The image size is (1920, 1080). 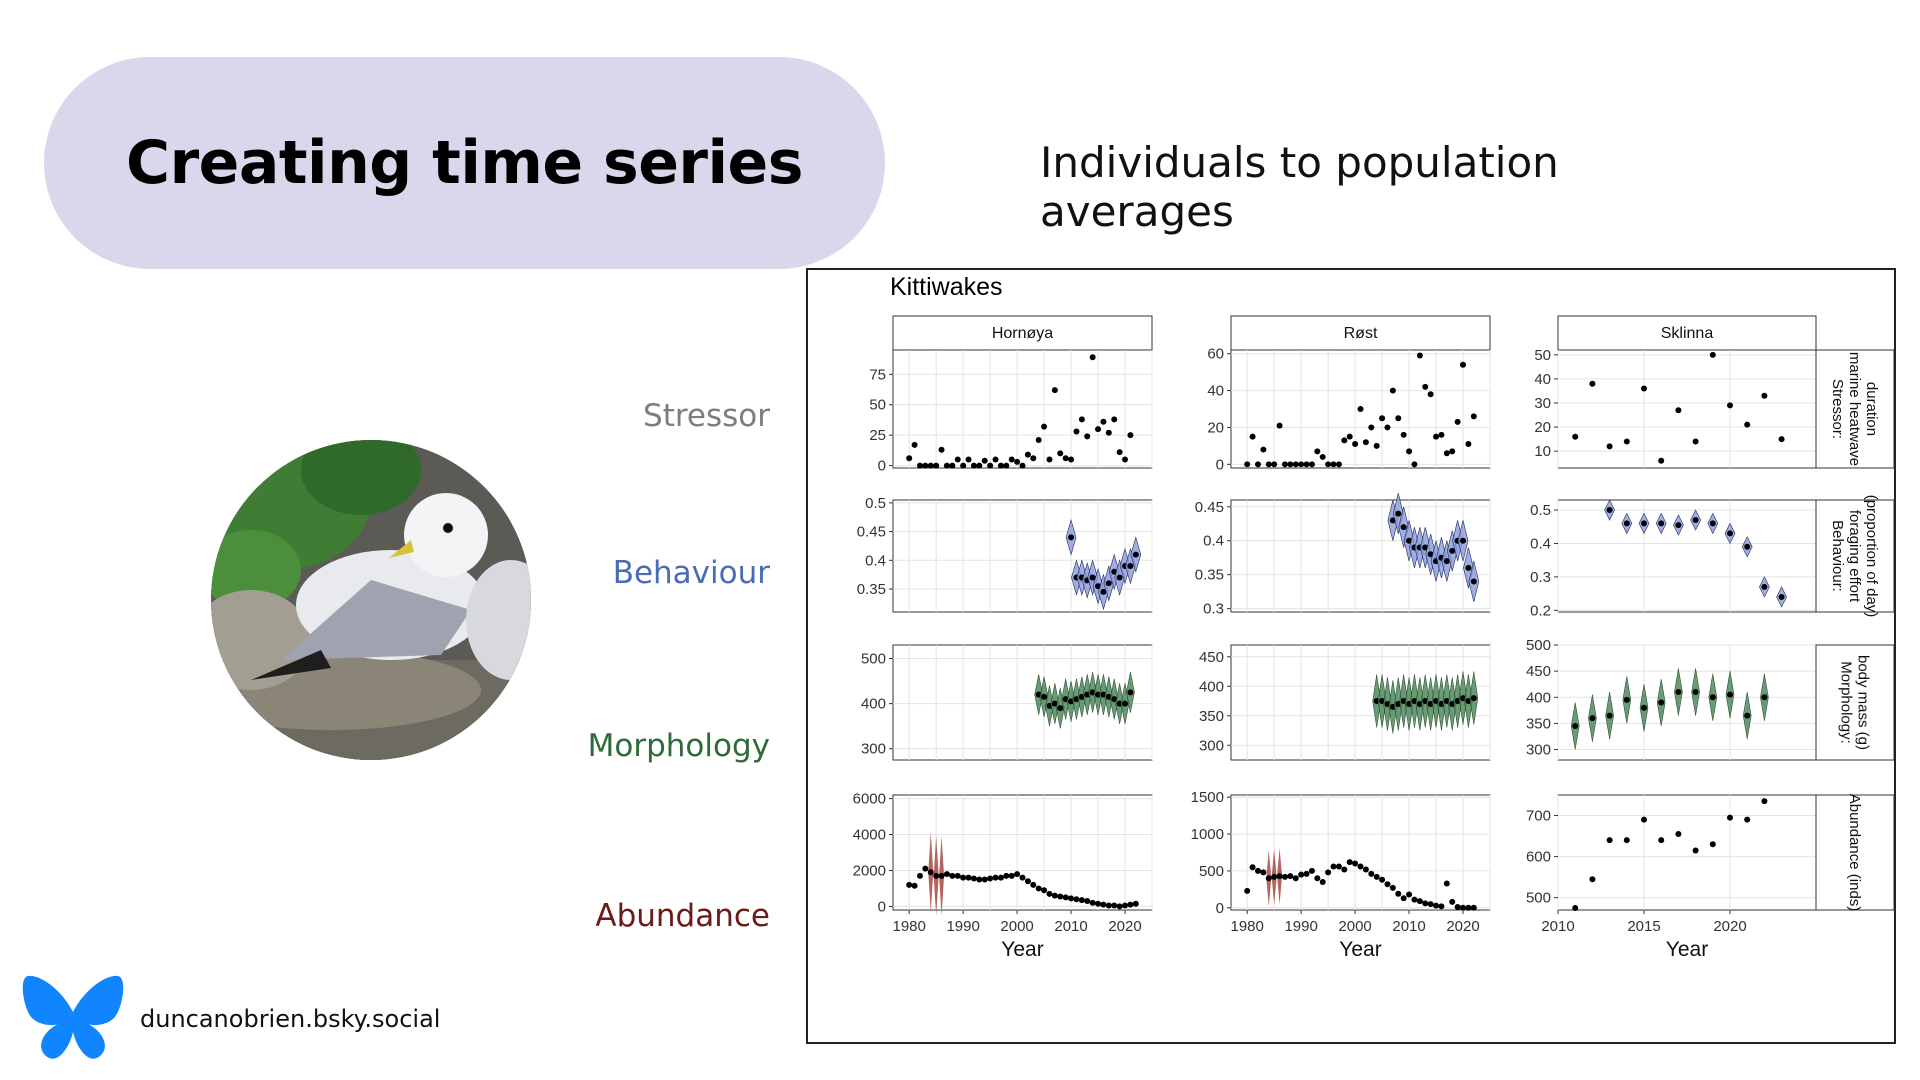 What do you see at coordinates (1215, 427) in the screenshot?
I see `y-tick-label: 20` at bounding box center [1215, 427].